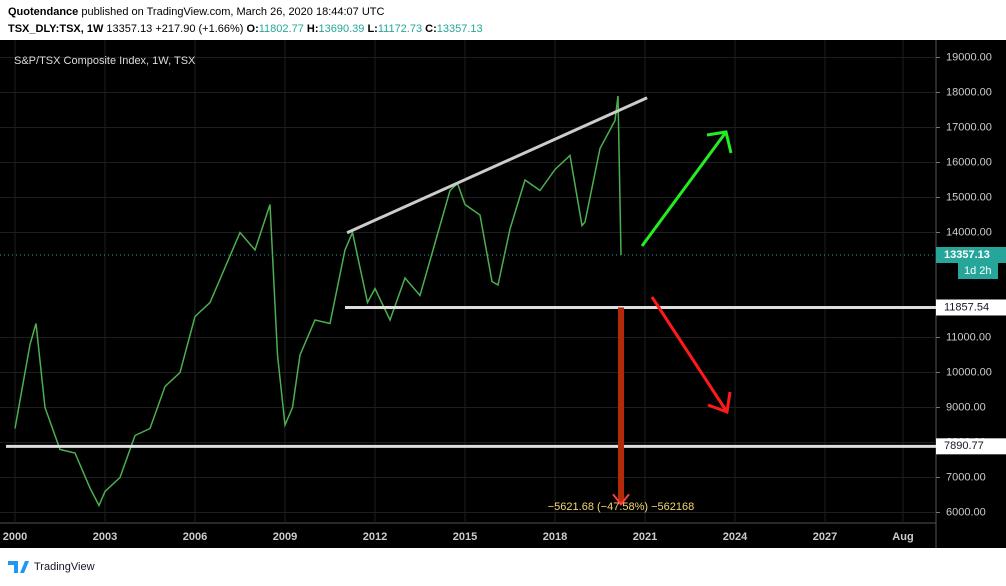 The height and width of the screenshot is (586, 1006). I want to click on x-tick-label: 2000, so click(15, 537).